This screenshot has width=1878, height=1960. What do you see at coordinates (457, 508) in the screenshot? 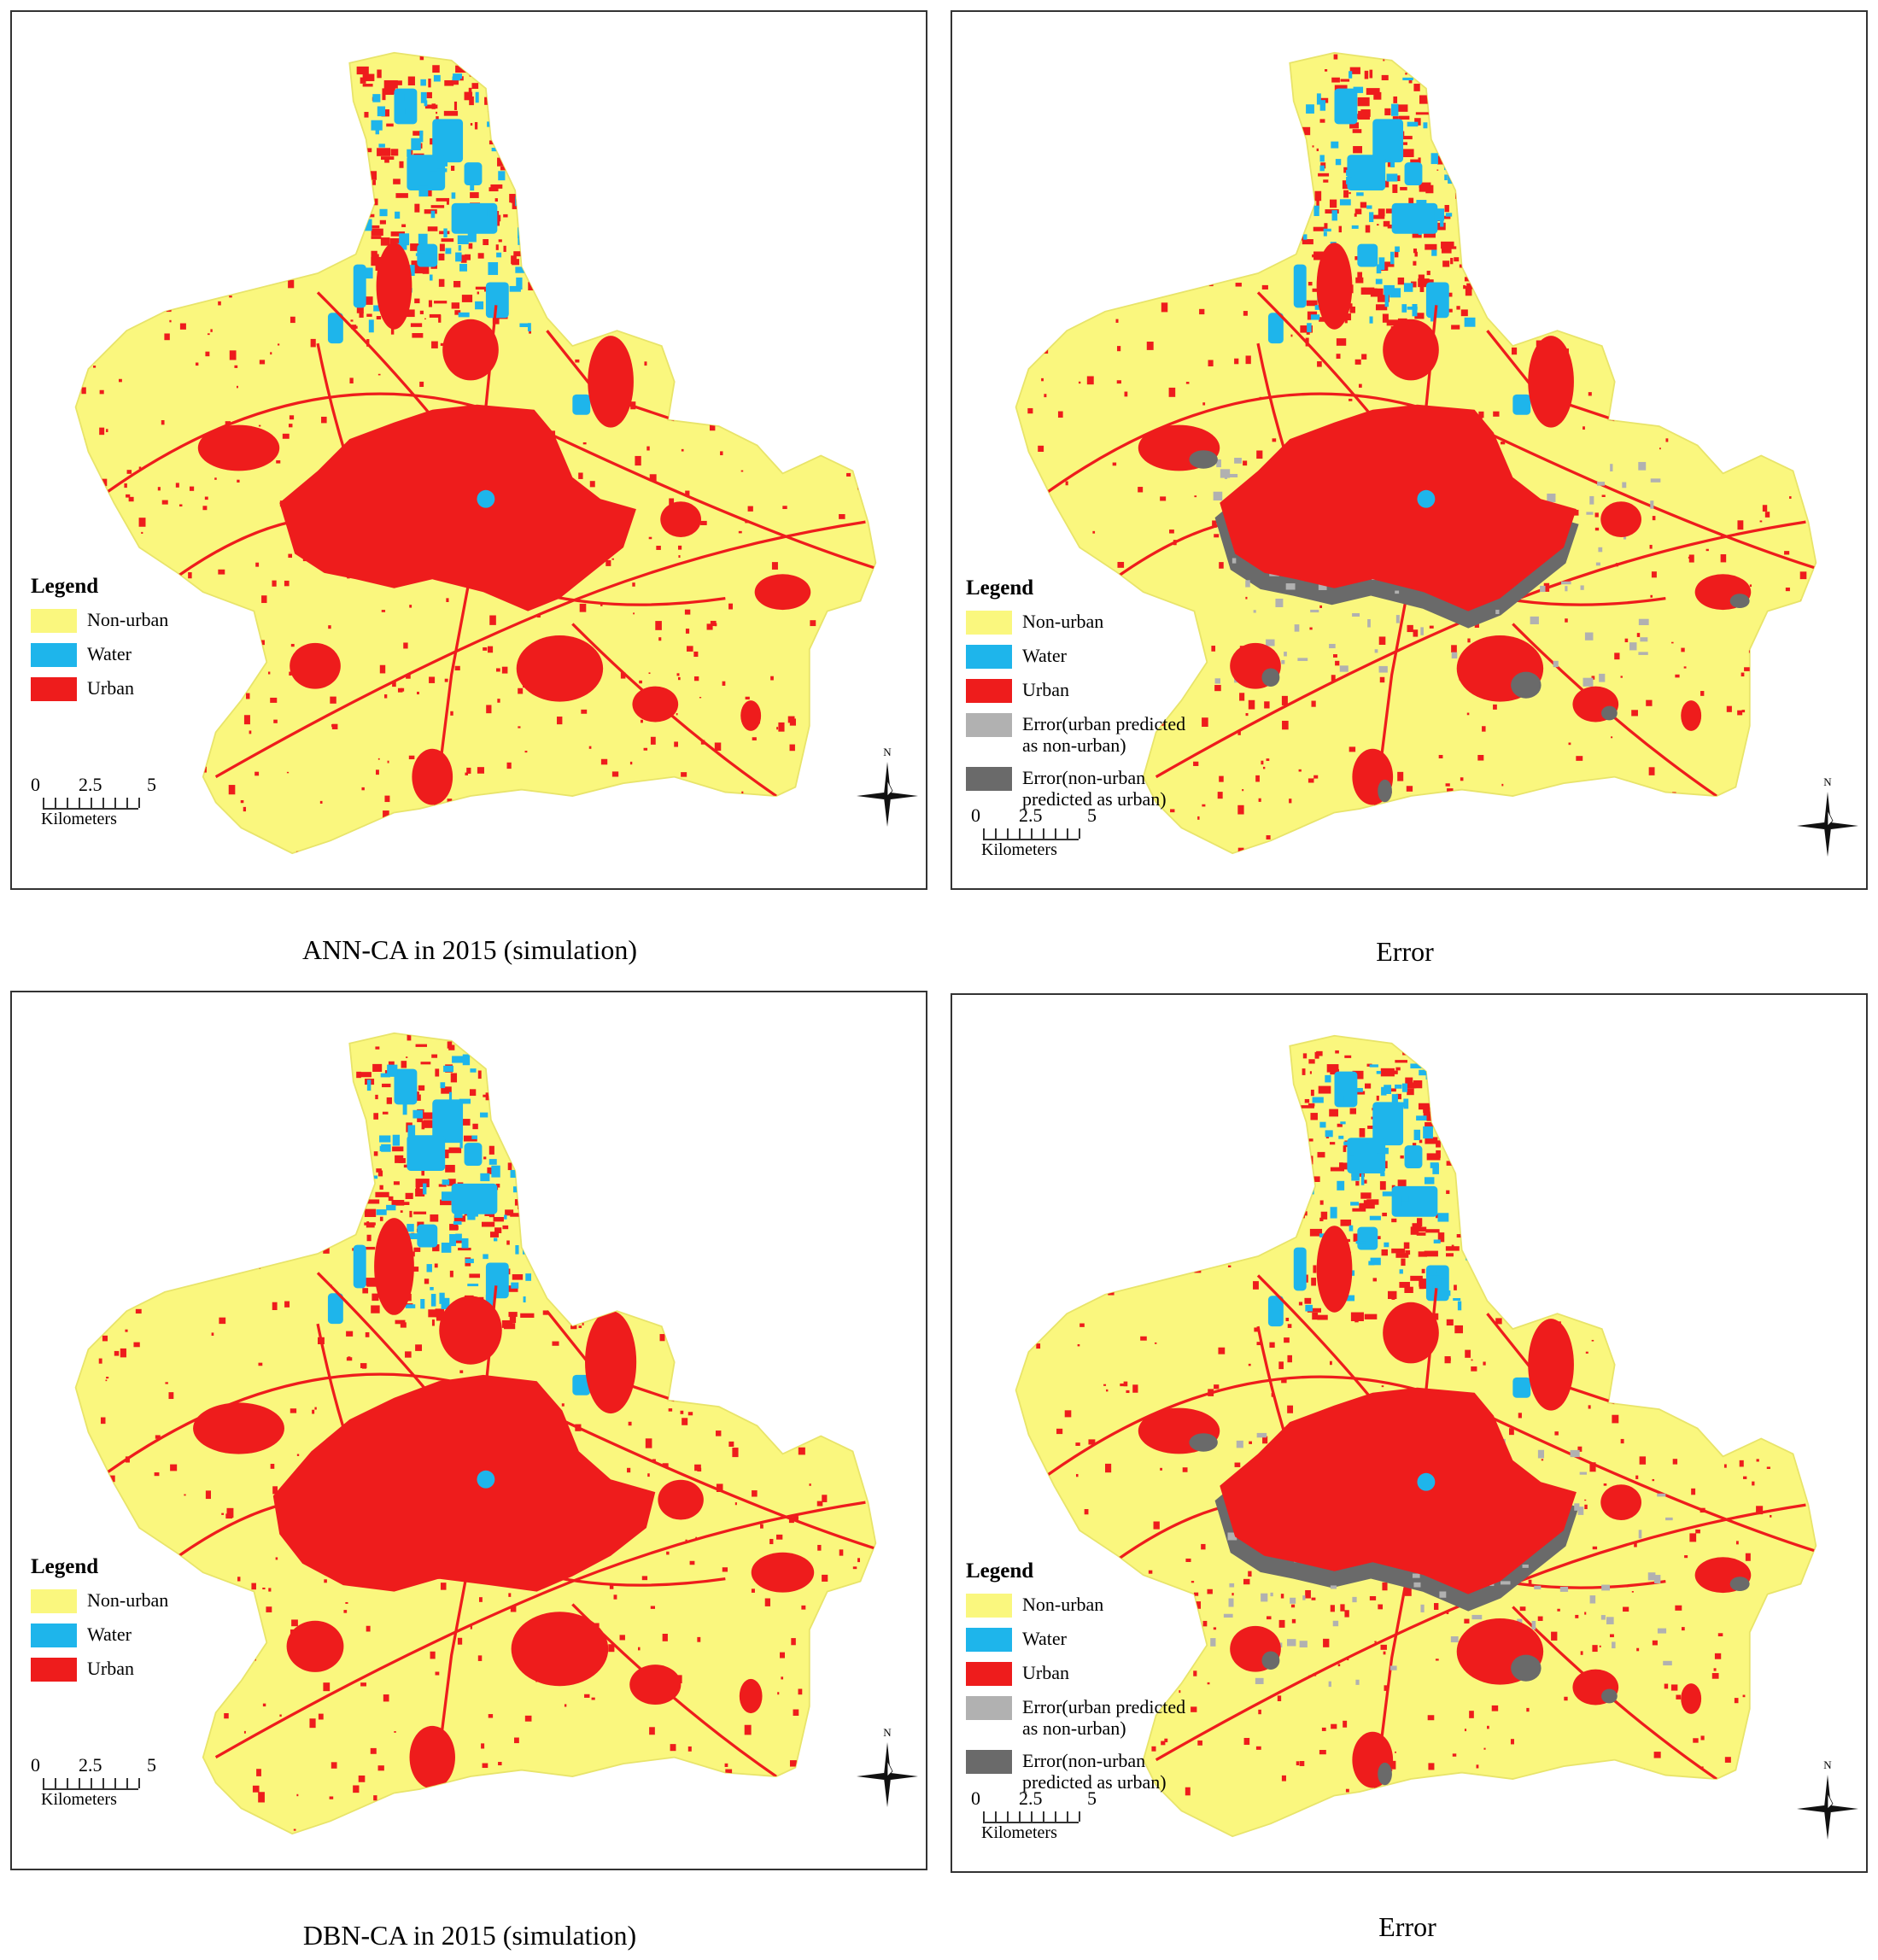
I see `urban-core` at bounding box center [457, 508].